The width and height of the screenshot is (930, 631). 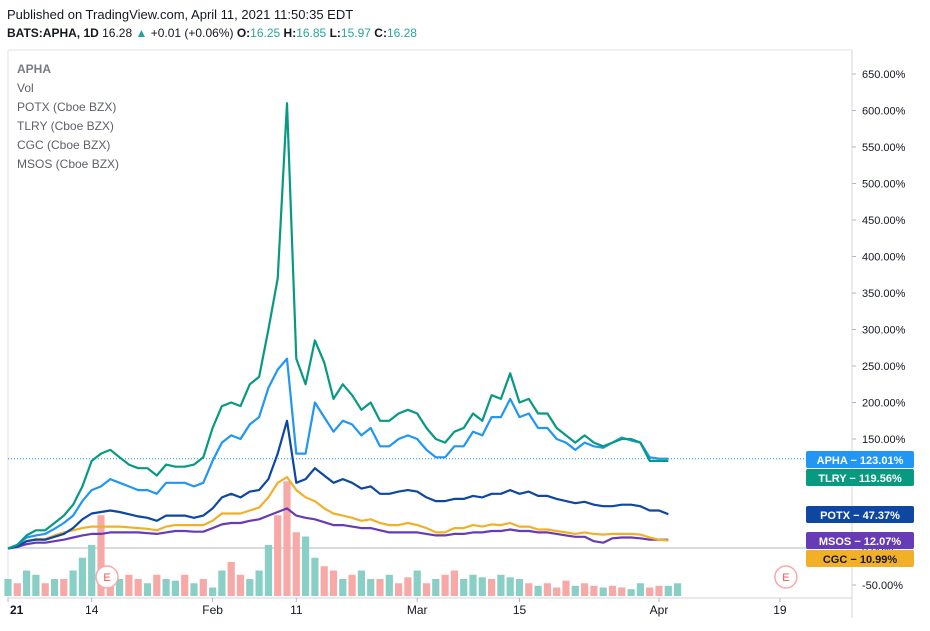 What do you see at coordinates (884, 404) in the screenshot?
I see `y-tick-label: 200.00%` at bounding box center [884, 404].